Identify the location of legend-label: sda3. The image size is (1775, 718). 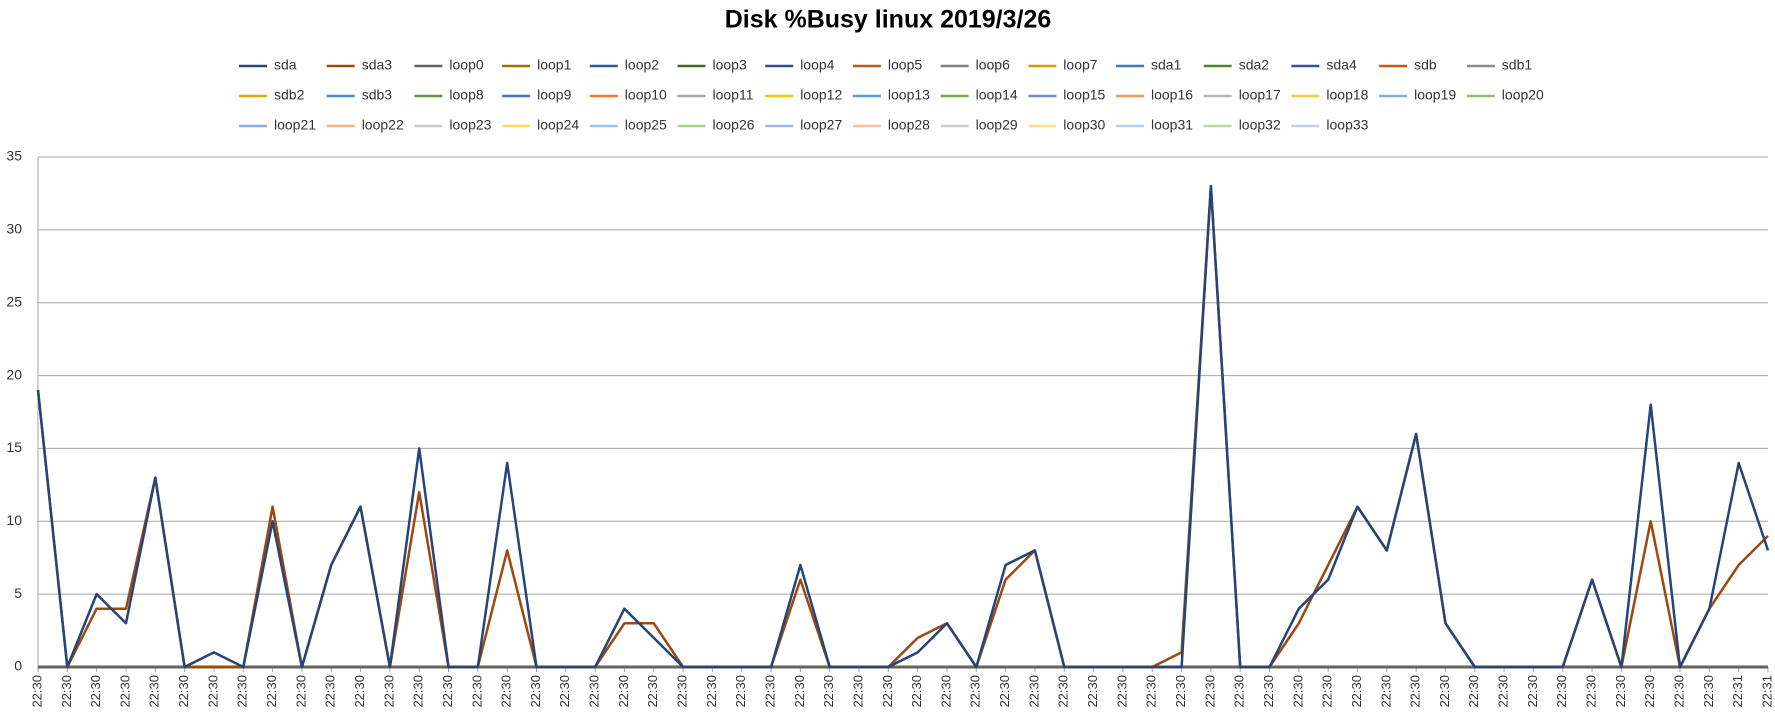
(377, 65).